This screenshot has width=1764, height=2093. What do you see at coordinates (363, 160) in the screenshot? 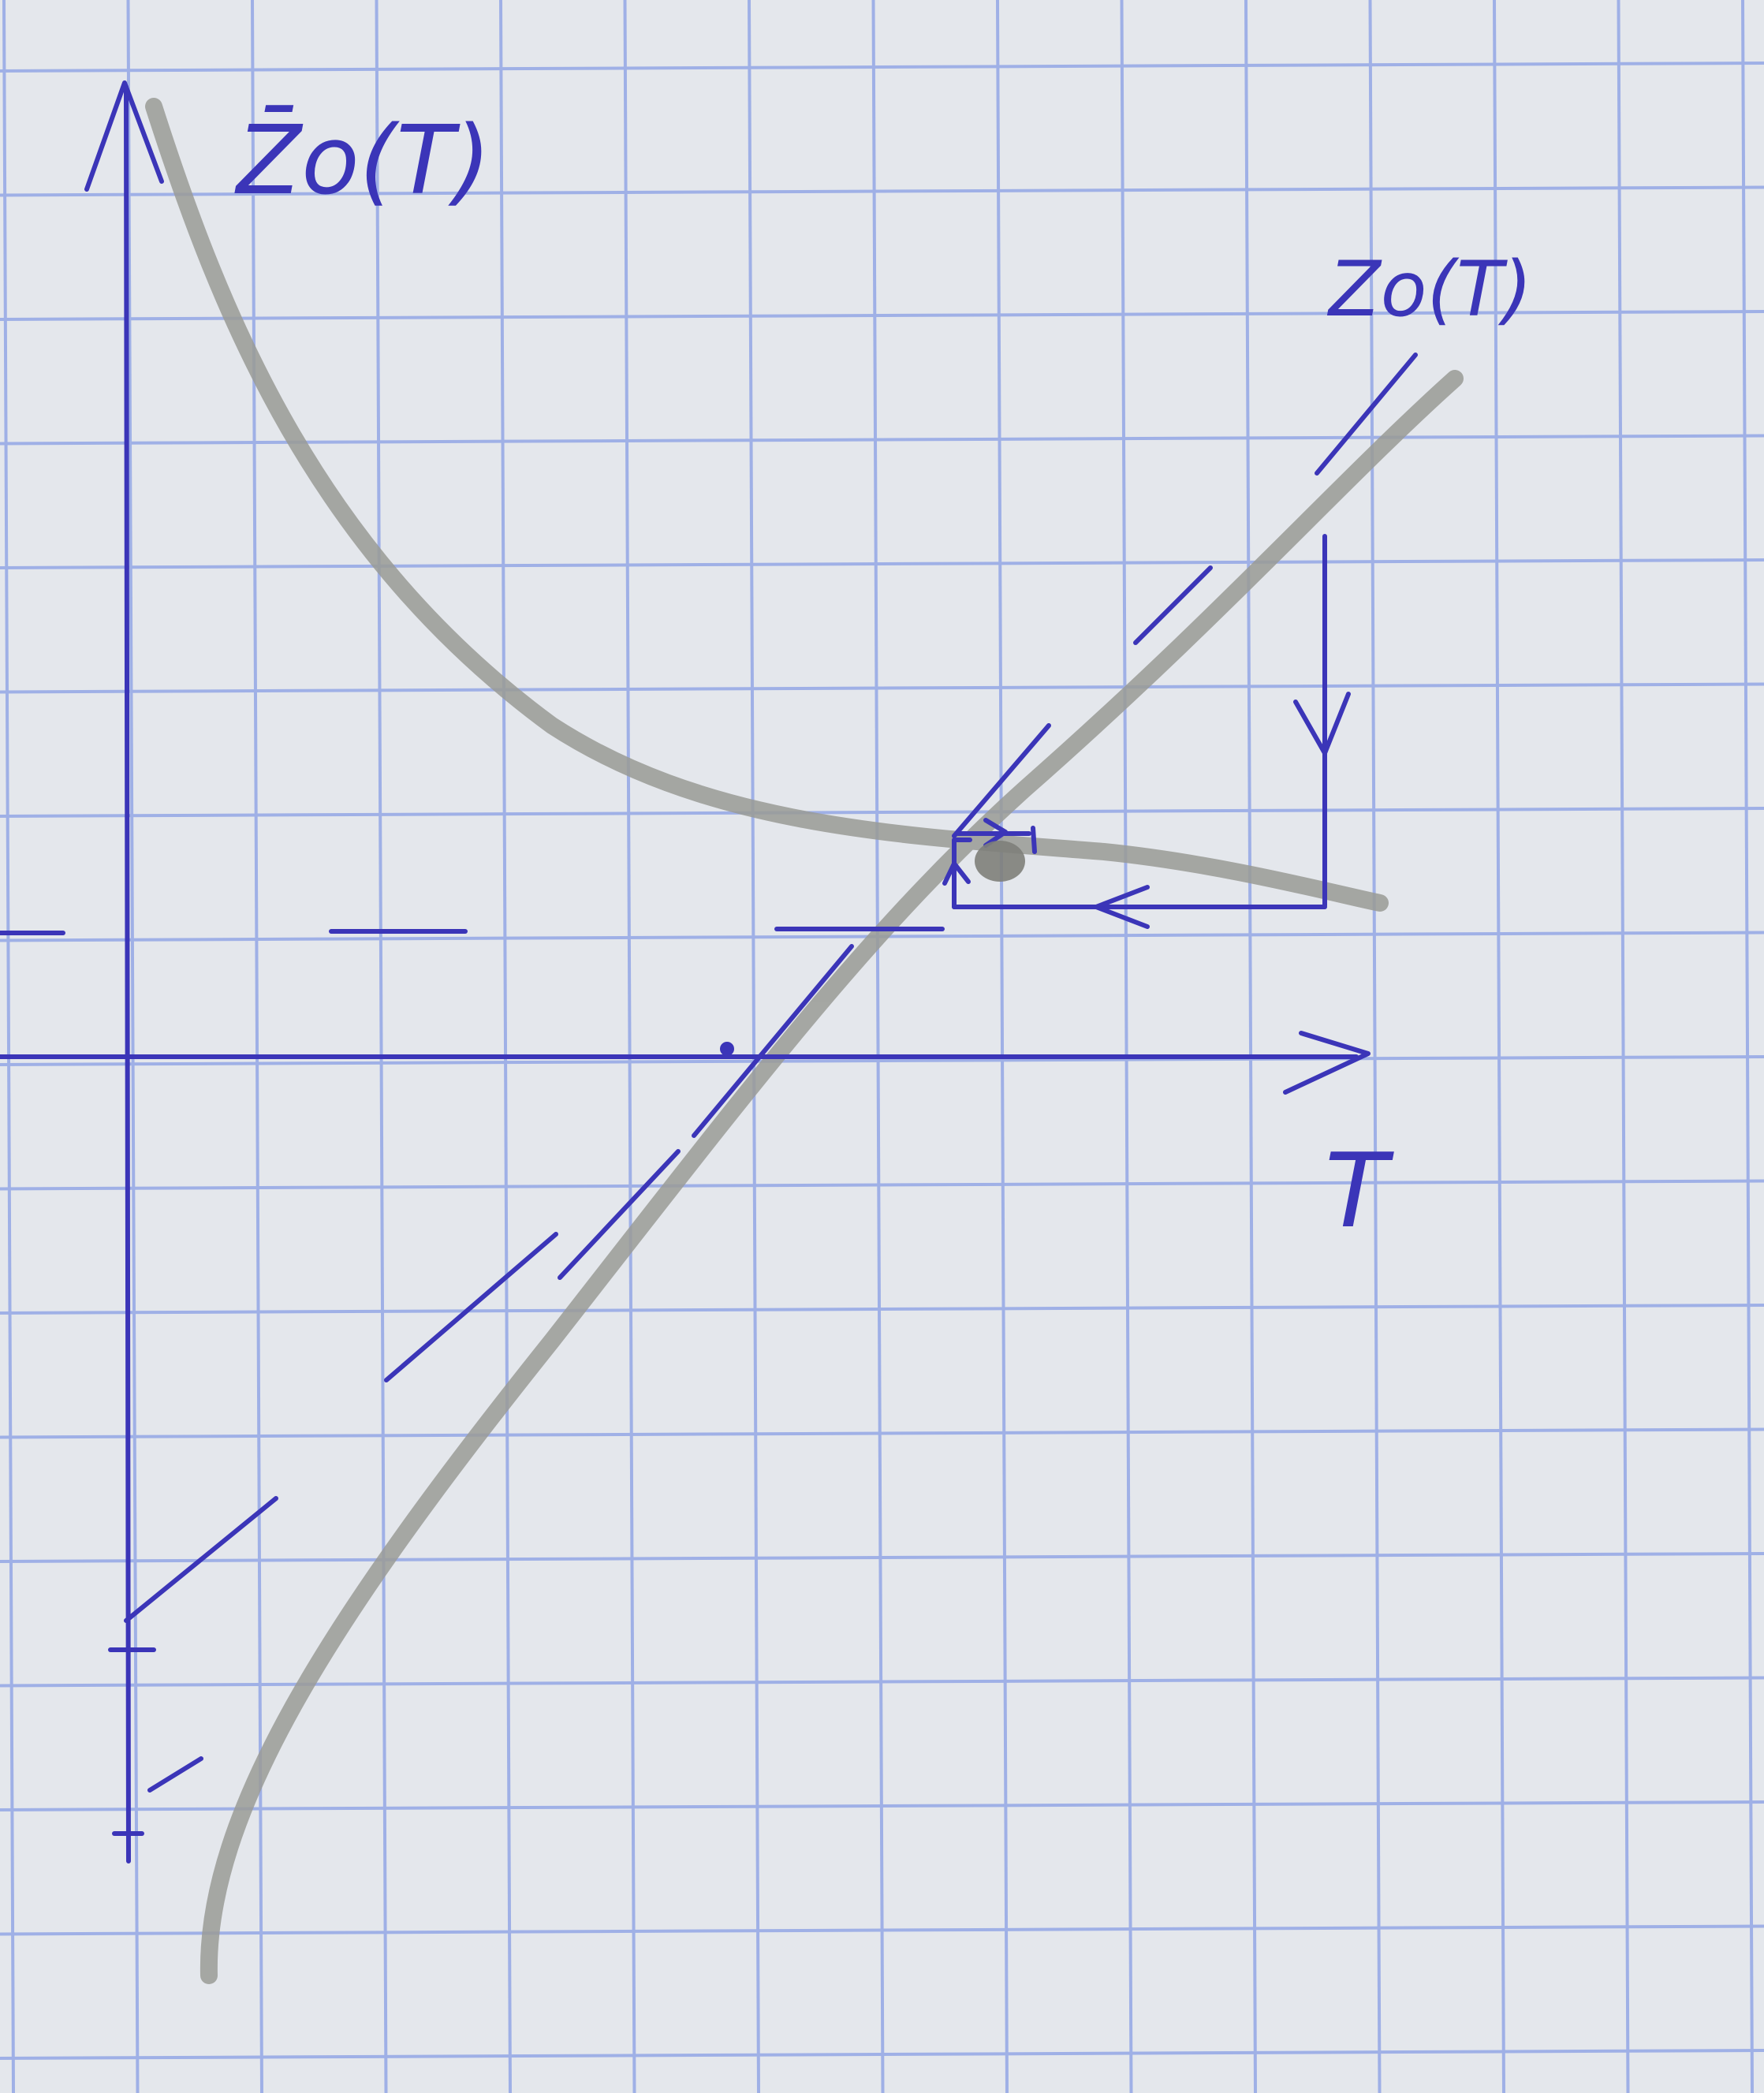
I see `y-axis-label: Z̄o(T)` at bounding box center [363, 160].